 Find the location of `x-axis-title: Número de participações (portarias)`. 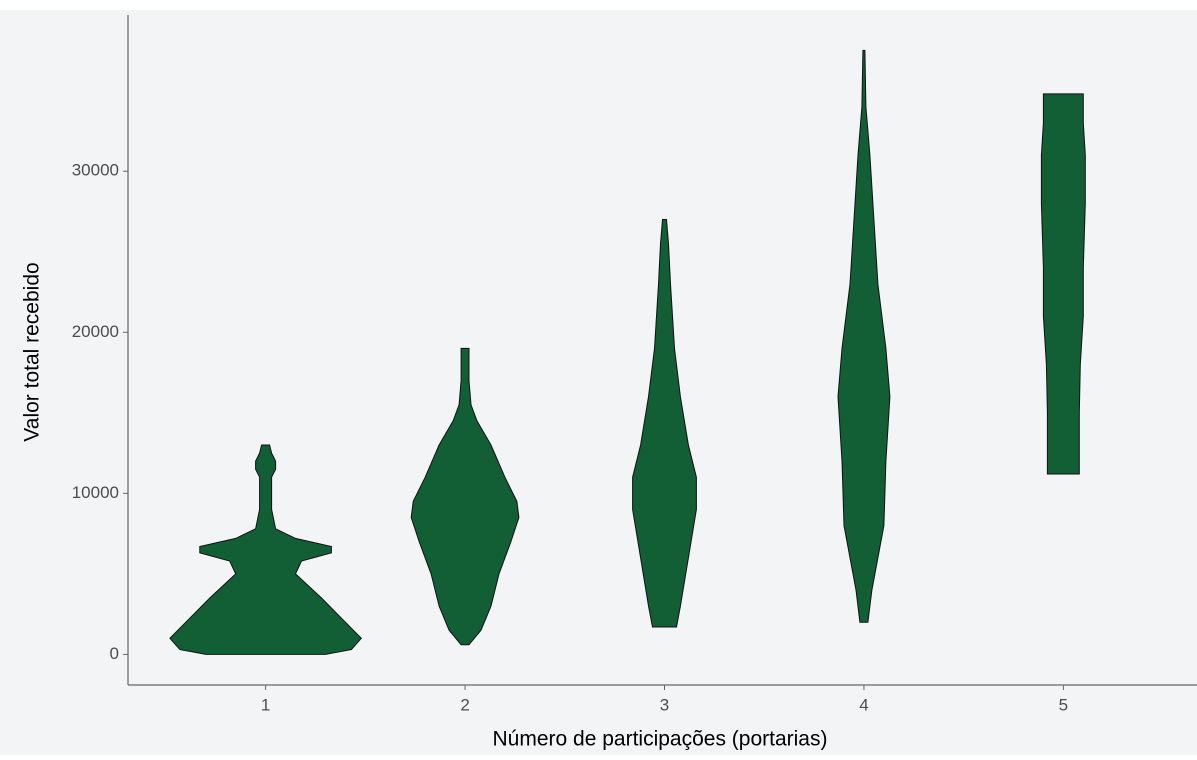

x-axis-title: Número de participações (portarias) is located at coordinates (660, 739).